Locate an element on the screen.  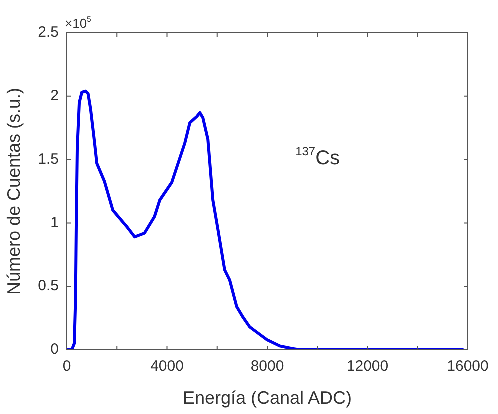
y-tick-label: 0.5 is located at coordinates (48, 286).